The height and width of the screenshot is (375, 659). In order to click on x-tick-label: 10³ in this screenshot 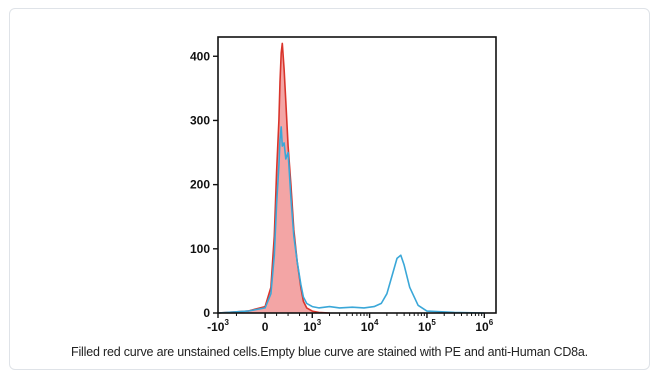, I will do `click(312, 326)`.